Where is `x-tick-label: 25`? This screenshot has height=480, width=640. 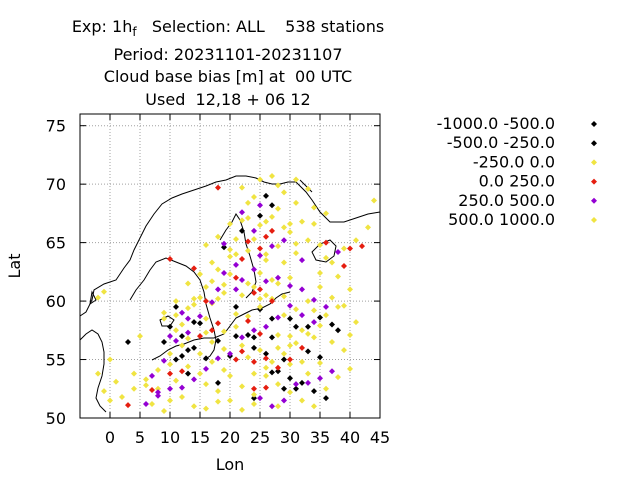
x-tick-label: 25 is located at coordinates (260, 437).